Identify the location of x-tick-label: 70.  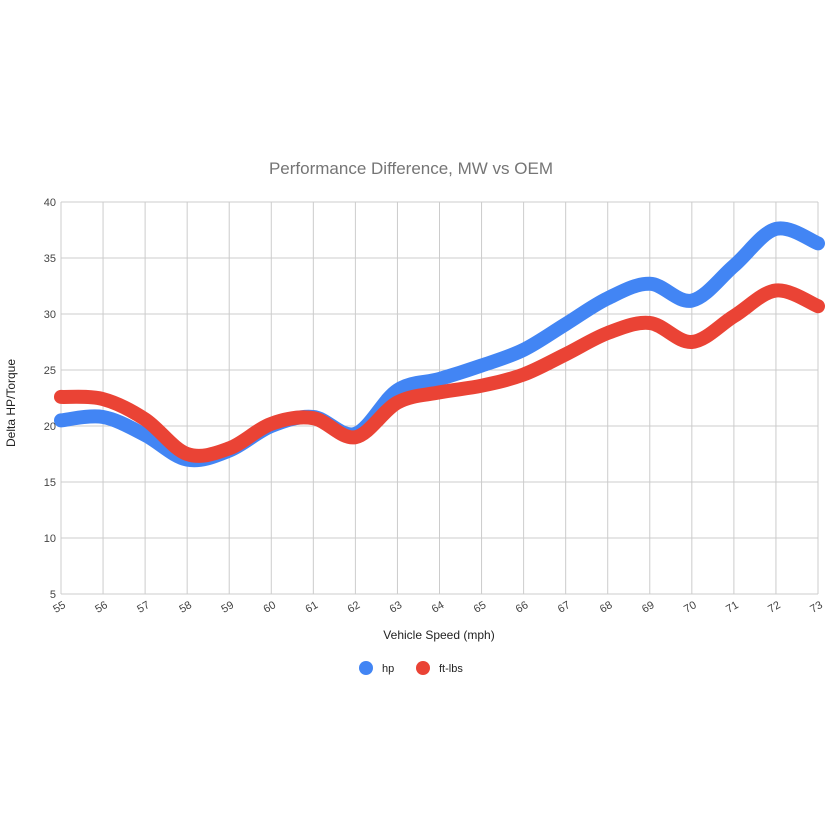
(690, 607).